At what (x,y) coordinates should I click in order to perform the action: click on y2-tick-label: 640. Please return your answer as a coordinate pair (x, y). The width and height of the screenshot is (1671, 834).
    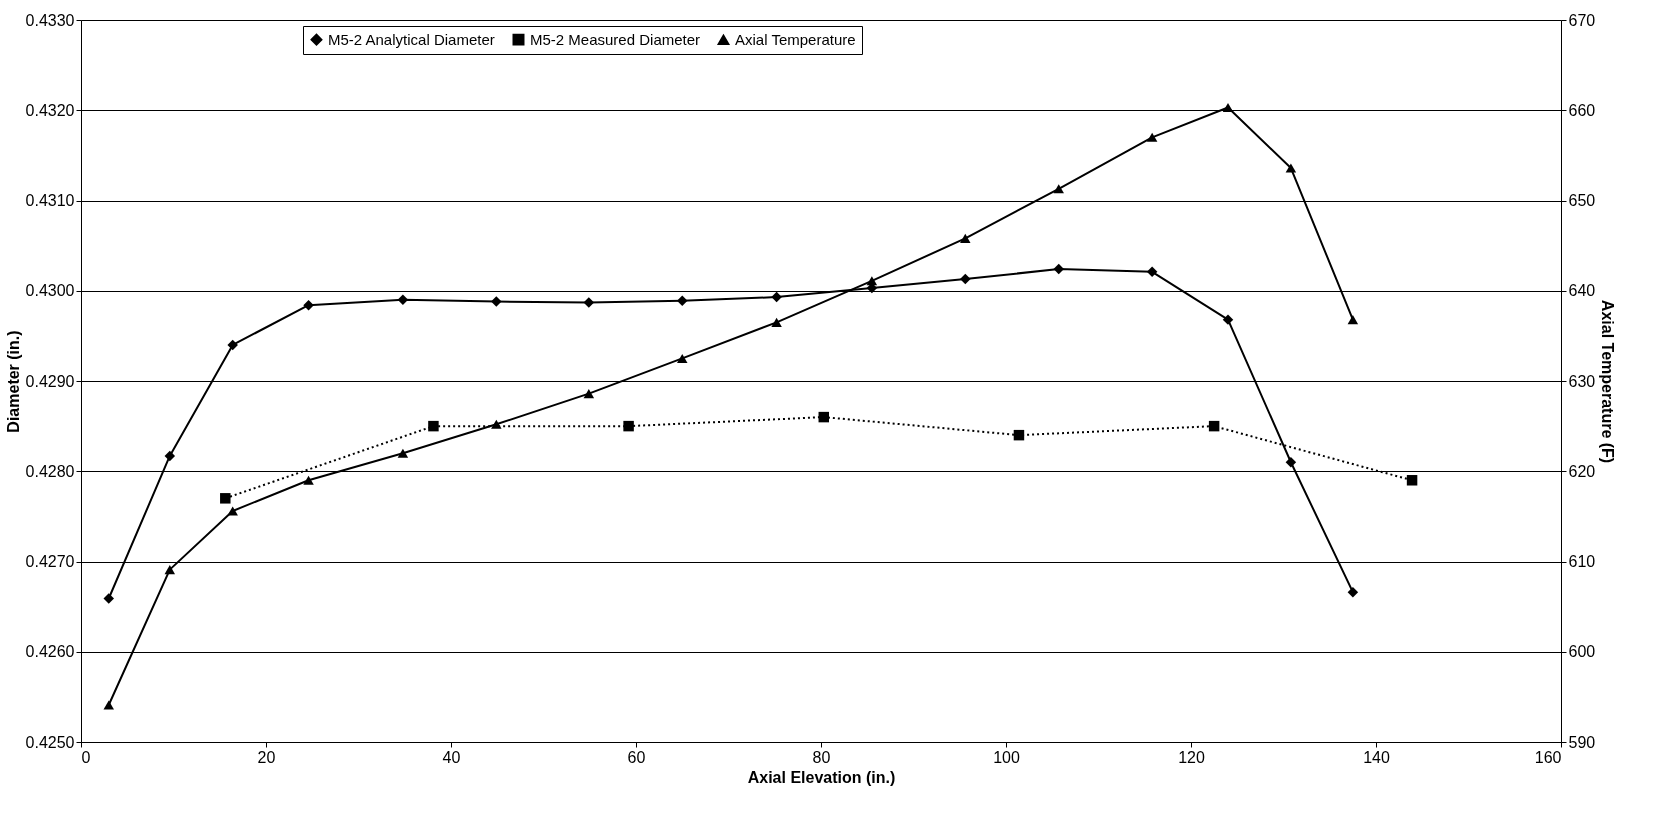
    Looking at the image, I should click on (1582, 291).